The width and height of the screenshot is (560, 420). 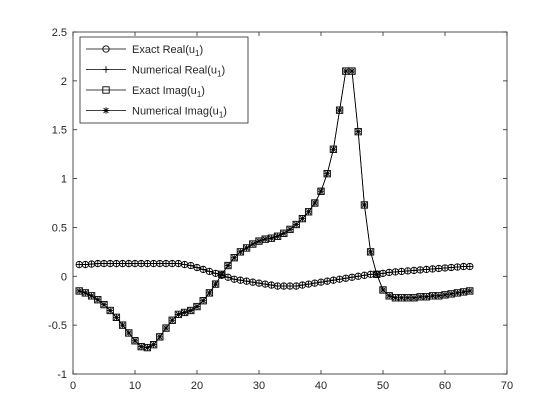 I want to click on y-tick-label: 0, so click(x=64, y=277).